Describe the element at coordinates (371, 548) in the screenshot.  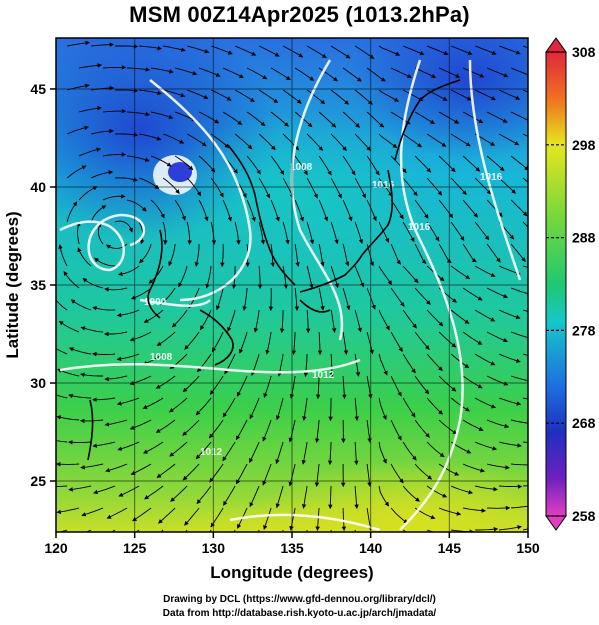
I see `x-tick-label: 140` at that location.